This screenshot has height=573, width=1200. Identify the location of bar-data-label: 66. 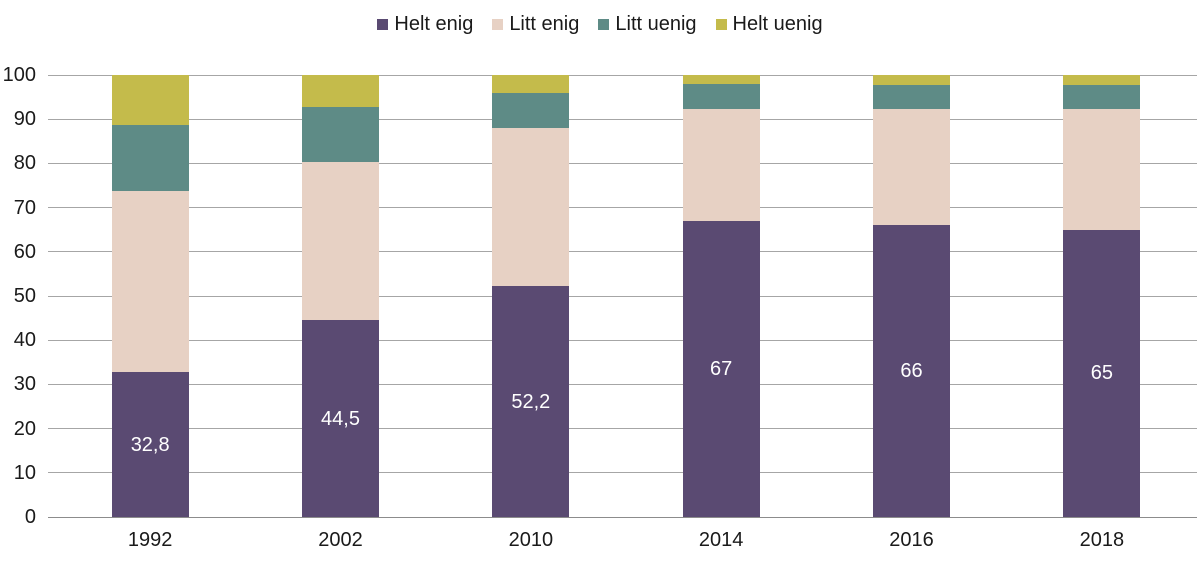
(911, 371).